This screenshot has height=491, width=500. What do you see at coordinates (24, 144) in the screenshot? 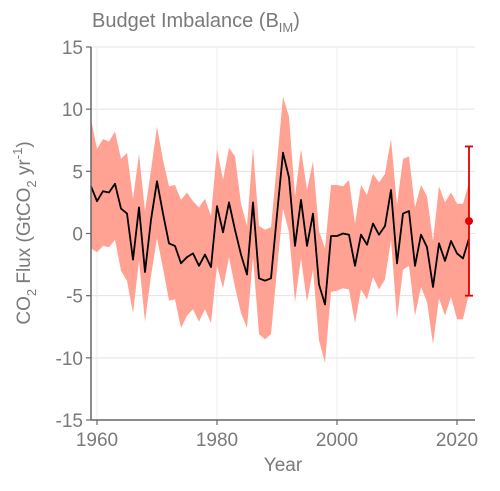
I see `y-axis-label-part: )` at bounding box center [24, 144].